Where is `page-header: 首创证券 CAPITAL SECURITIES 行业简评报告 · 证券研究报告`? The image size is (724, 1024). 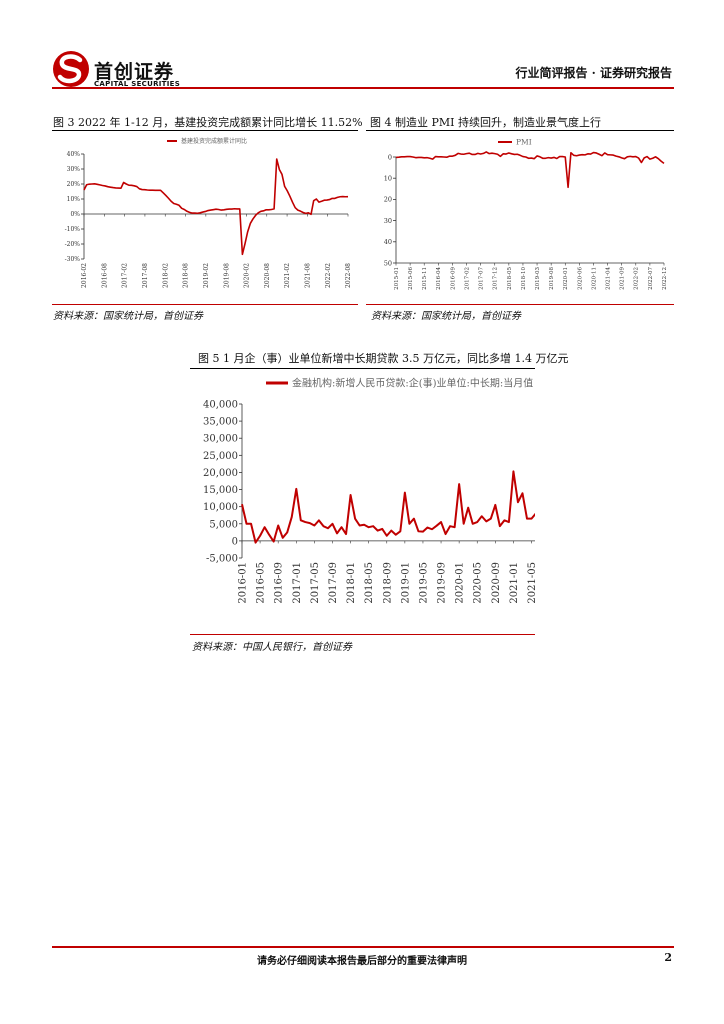 page-header: 首创证券 CAPITAL SECURITIES 行业简评报告 · 证券研究报告 is located at coordinates (362, 45).